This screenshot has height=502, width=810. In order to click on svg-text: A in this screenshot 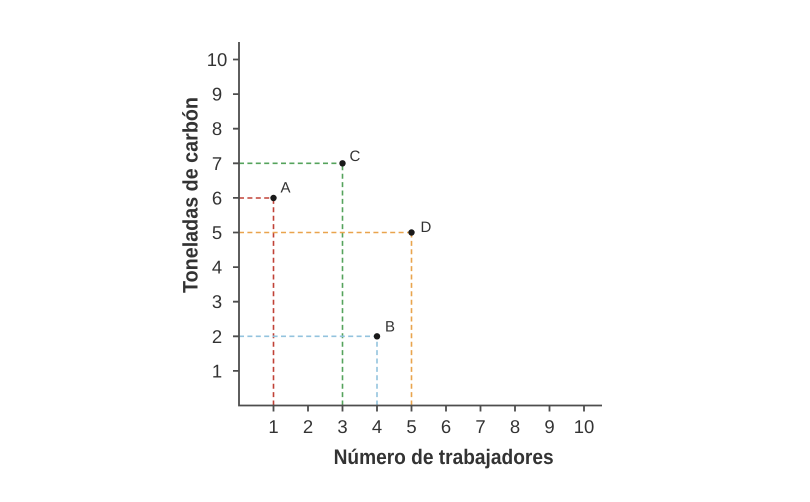, I will do `click(286, 188)`.